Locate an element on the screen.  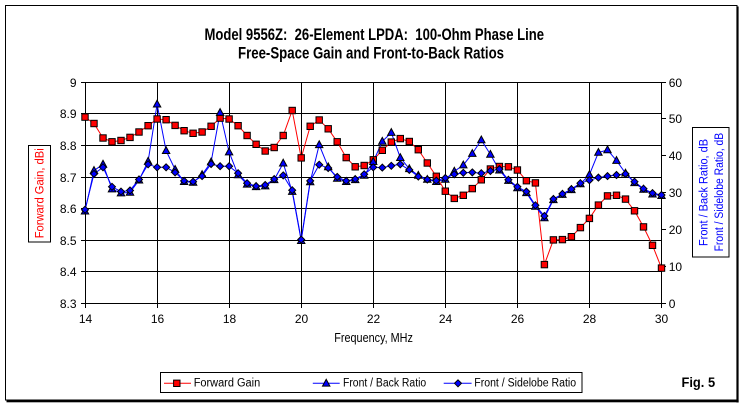
svg-text: 50 is located at coordinates (676, 119).